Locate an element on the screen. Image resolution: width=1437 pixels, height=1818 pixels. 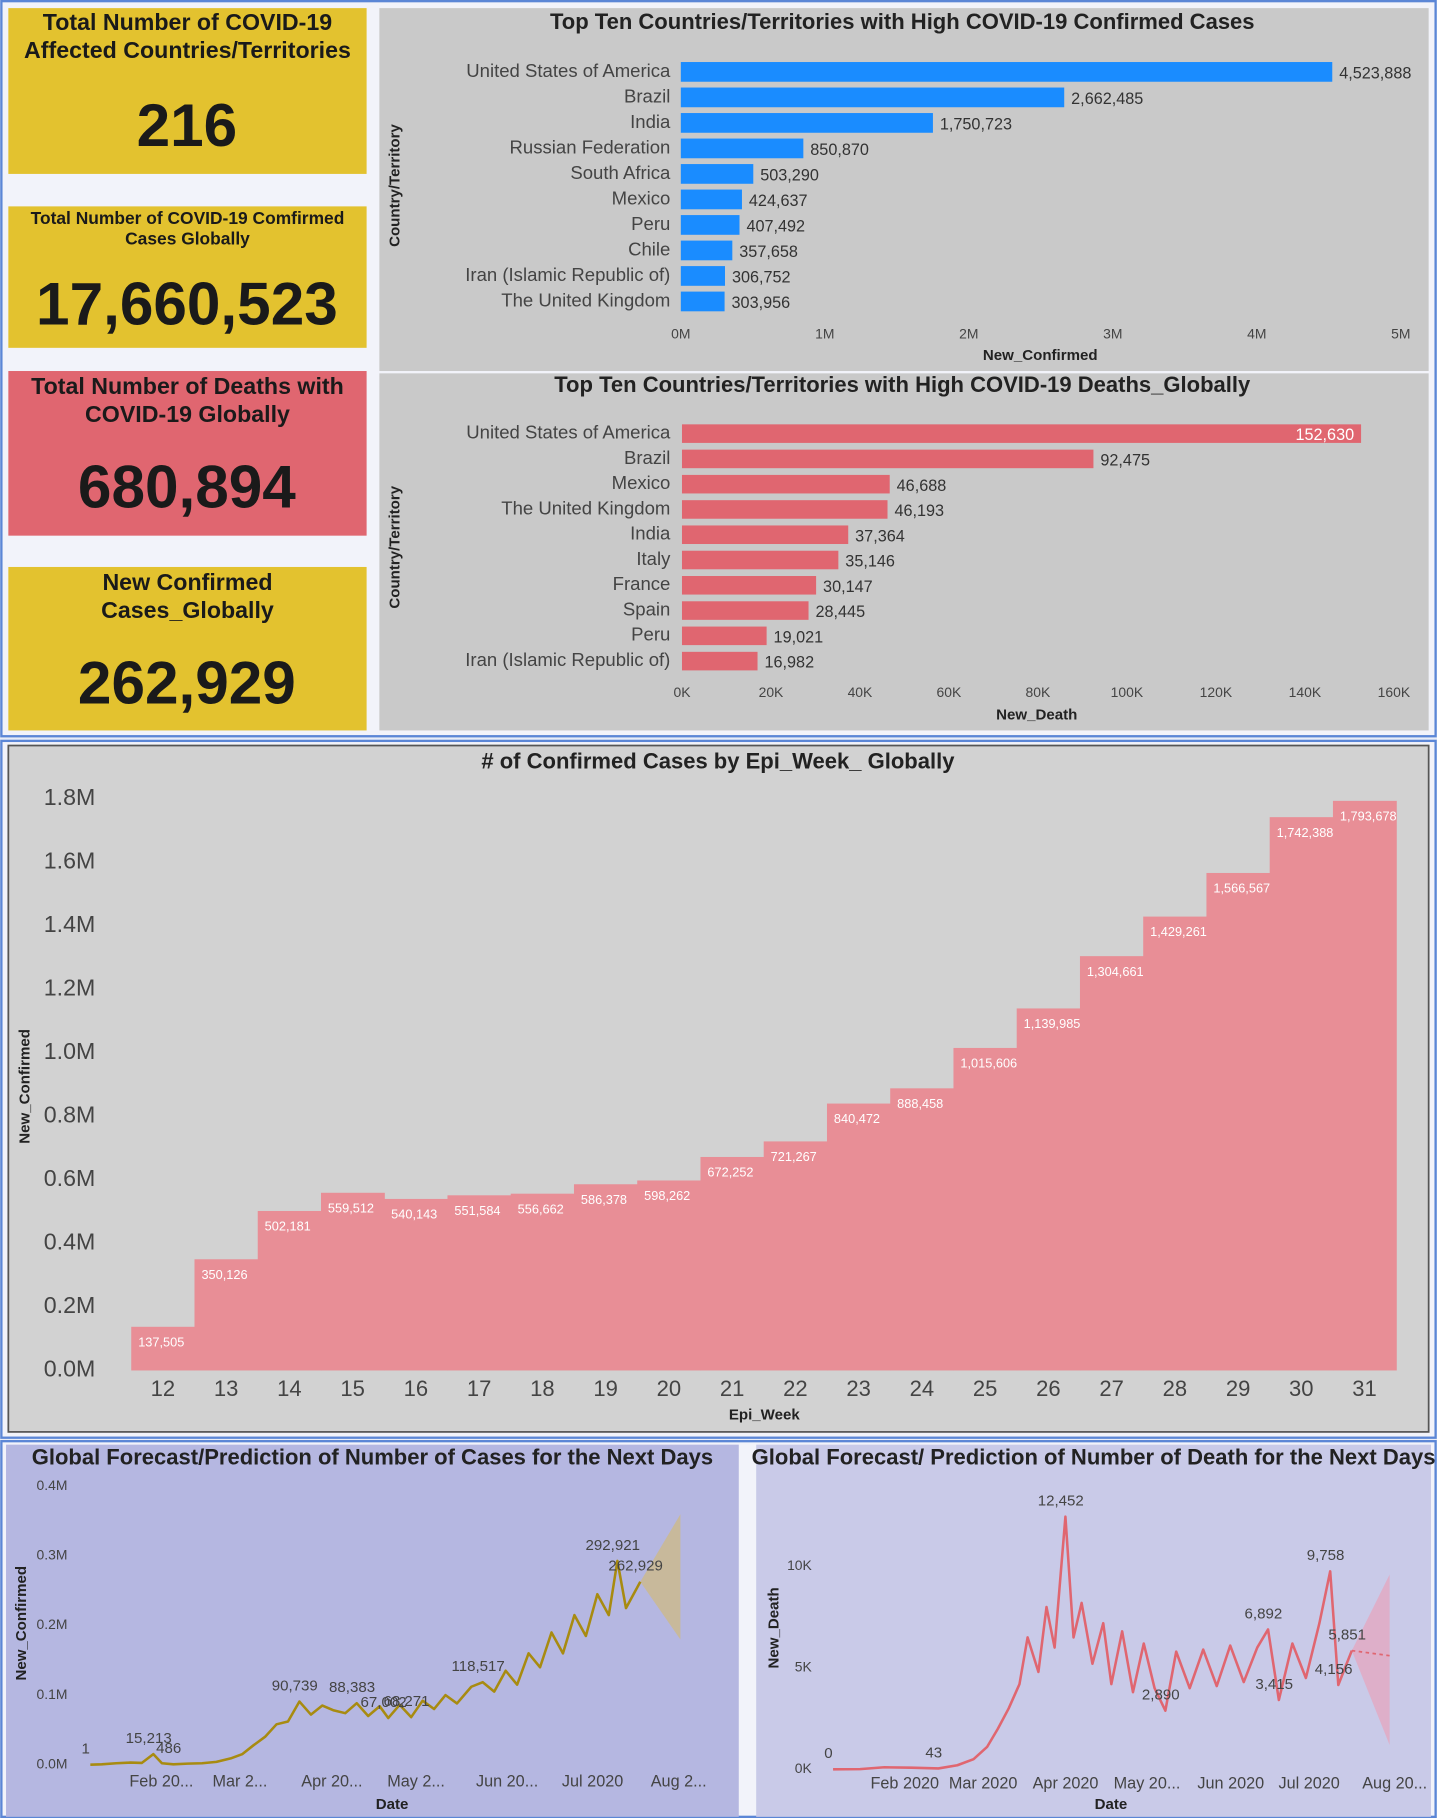
x-axis-title: Epi_Week is located at coordinates (765, 1415).